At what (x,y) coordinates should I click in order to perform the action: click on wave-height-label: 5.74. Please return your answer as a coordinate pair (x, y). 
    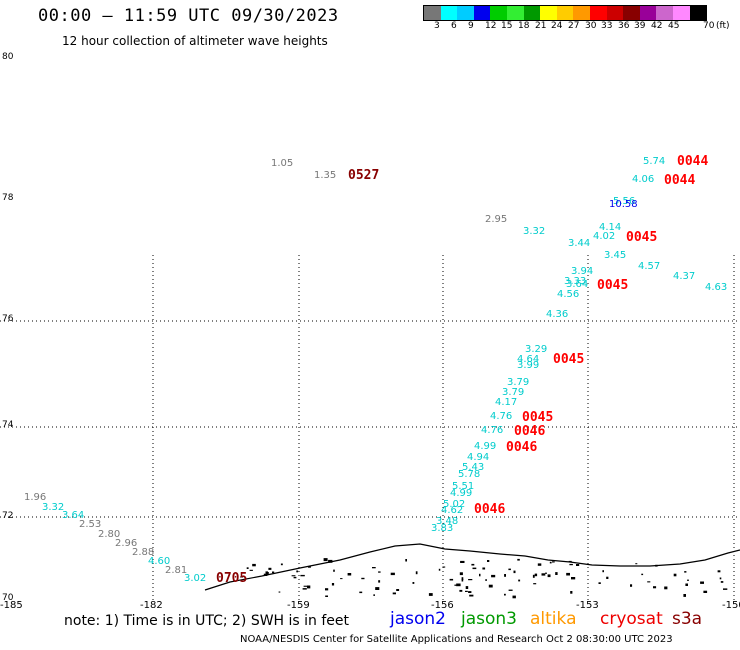
    Looking at the image, I should click on (654, 161).